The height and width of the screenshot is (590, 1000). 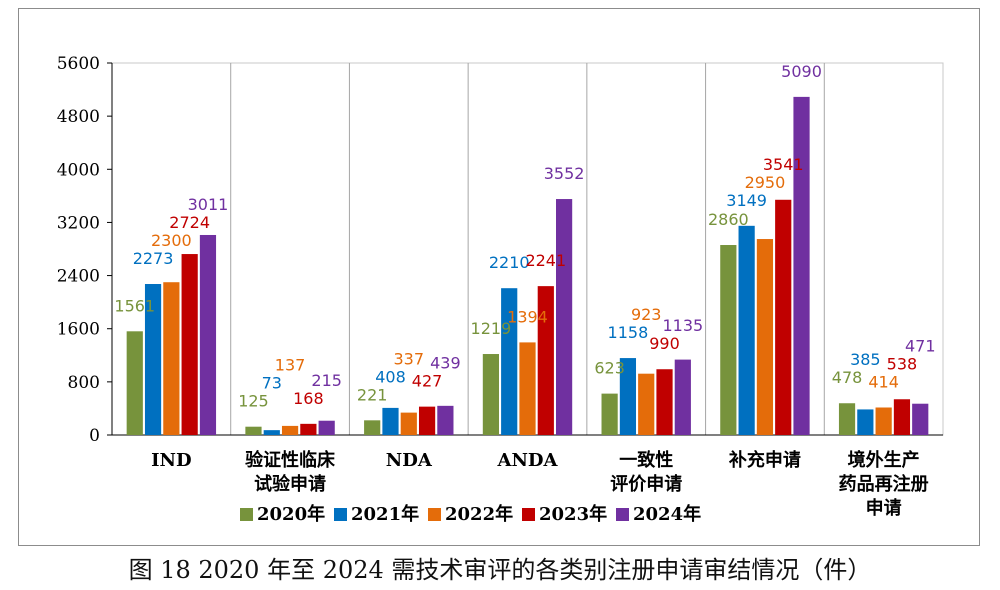 I want to click on data-label-2021年: 1158, so click(x=628, y=332).